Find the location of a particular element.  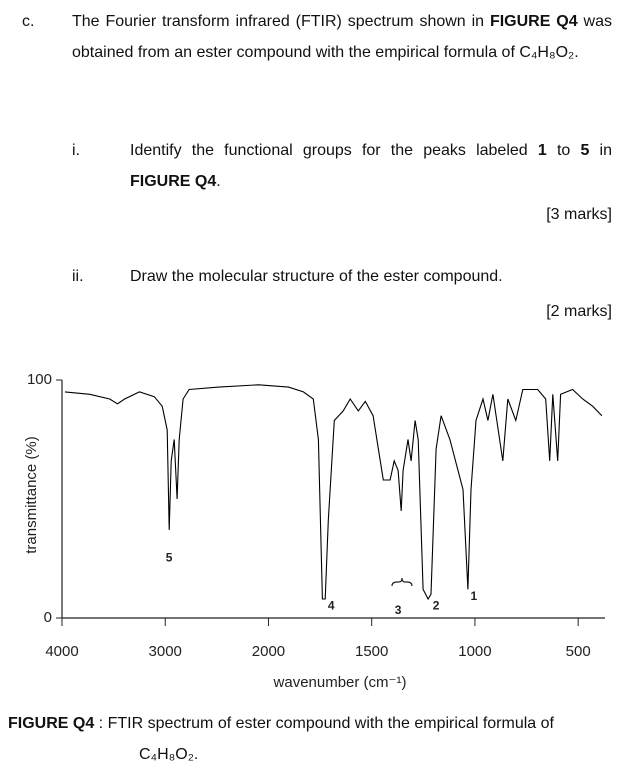

question-label: c. is located at coordinates (28, 21).